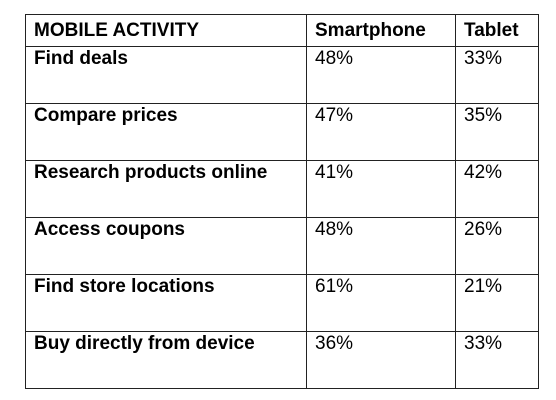 This screenshot has width=556, height=400. I want to click on smartphone-cell: 36%, so click(381, 360).